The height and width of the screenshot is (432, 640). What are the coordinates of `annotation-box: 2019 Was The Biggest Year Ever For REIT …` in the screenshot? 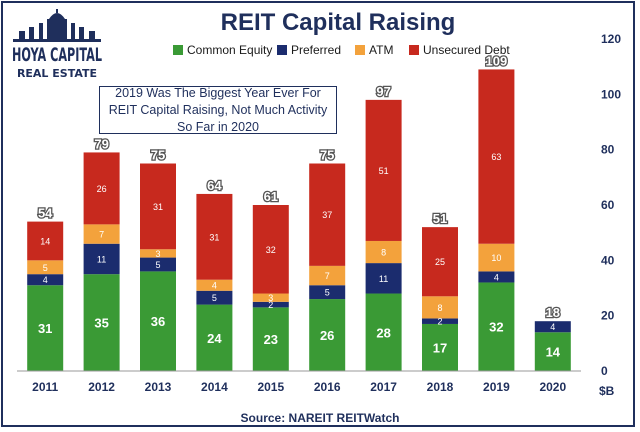 It's located at (218, 110).